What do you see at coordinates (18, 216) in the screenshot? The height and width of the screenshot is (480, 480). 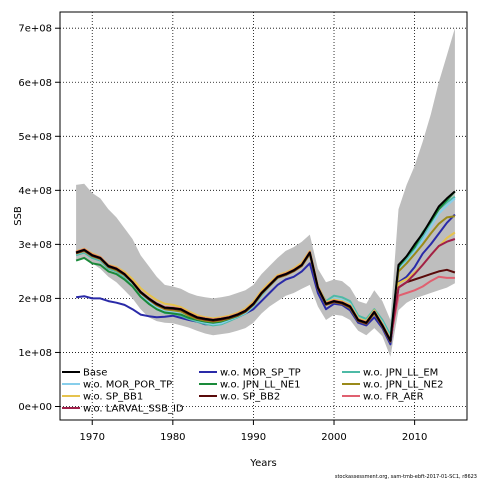 I see `y-axis-title: SSB` at bounding box center [18, 216].